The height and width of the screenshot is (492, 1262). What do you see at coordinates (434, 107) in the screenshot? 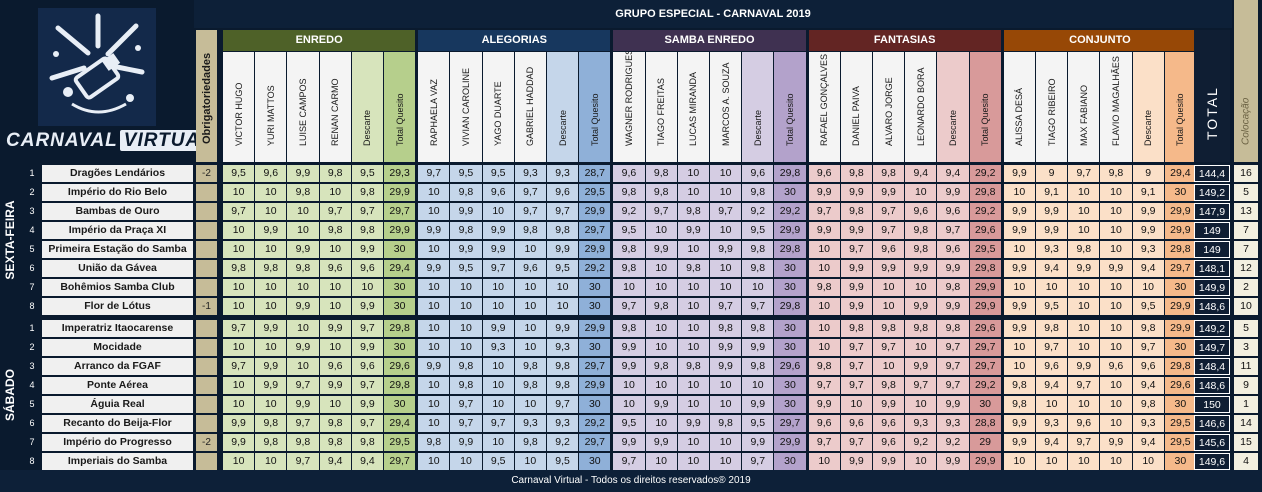
I see `column-header: RAPHAELA VAZ` at bounding box center [434, 107].